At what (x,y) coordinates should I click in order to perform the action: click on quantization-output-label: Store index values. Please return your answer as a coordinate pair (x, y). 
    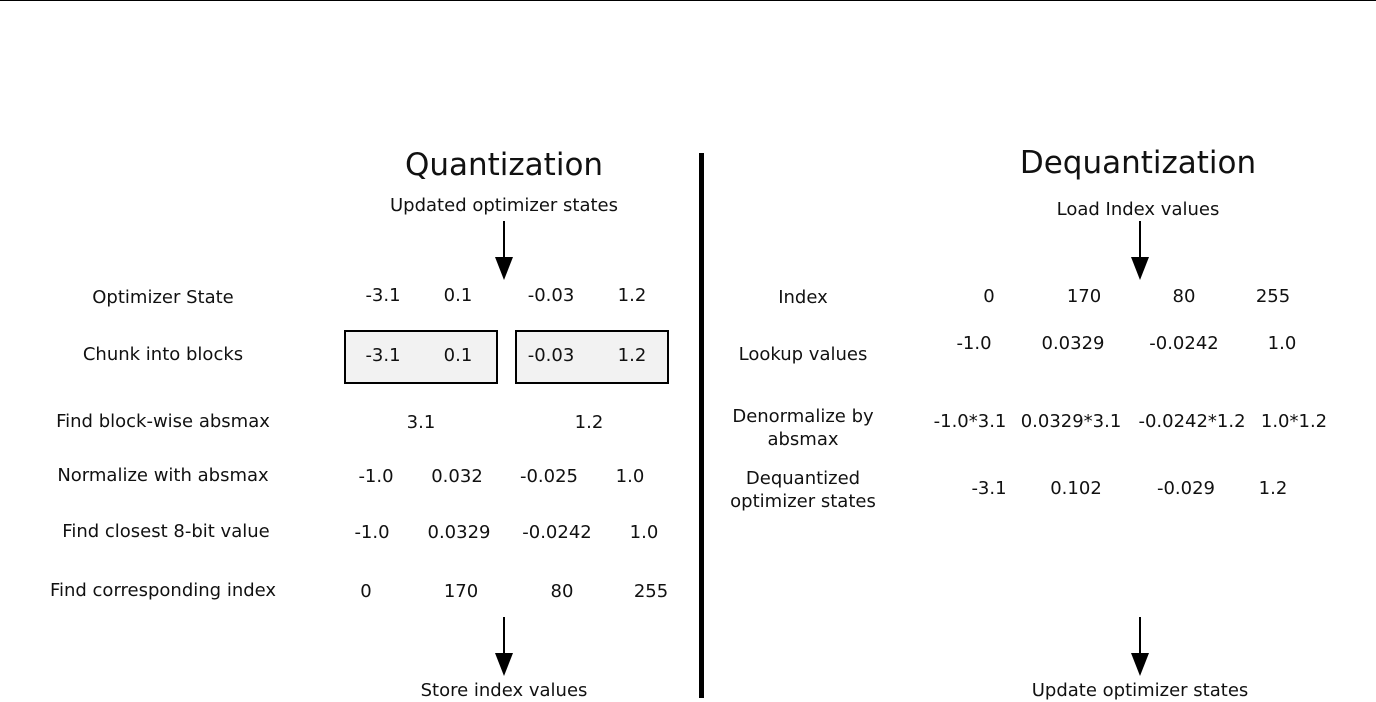
    Looking at the image, I should click on (504, 690).